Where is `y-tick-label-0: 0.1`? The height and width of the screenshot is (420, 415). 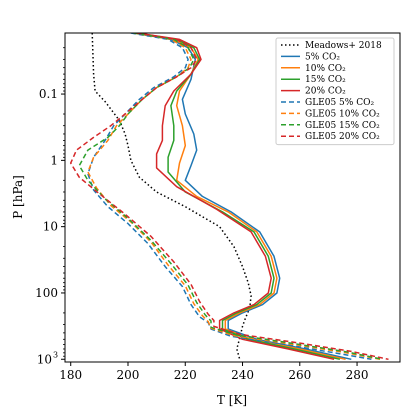 y-tick-label-0: 0.1 is located at coordinates (48, 94).